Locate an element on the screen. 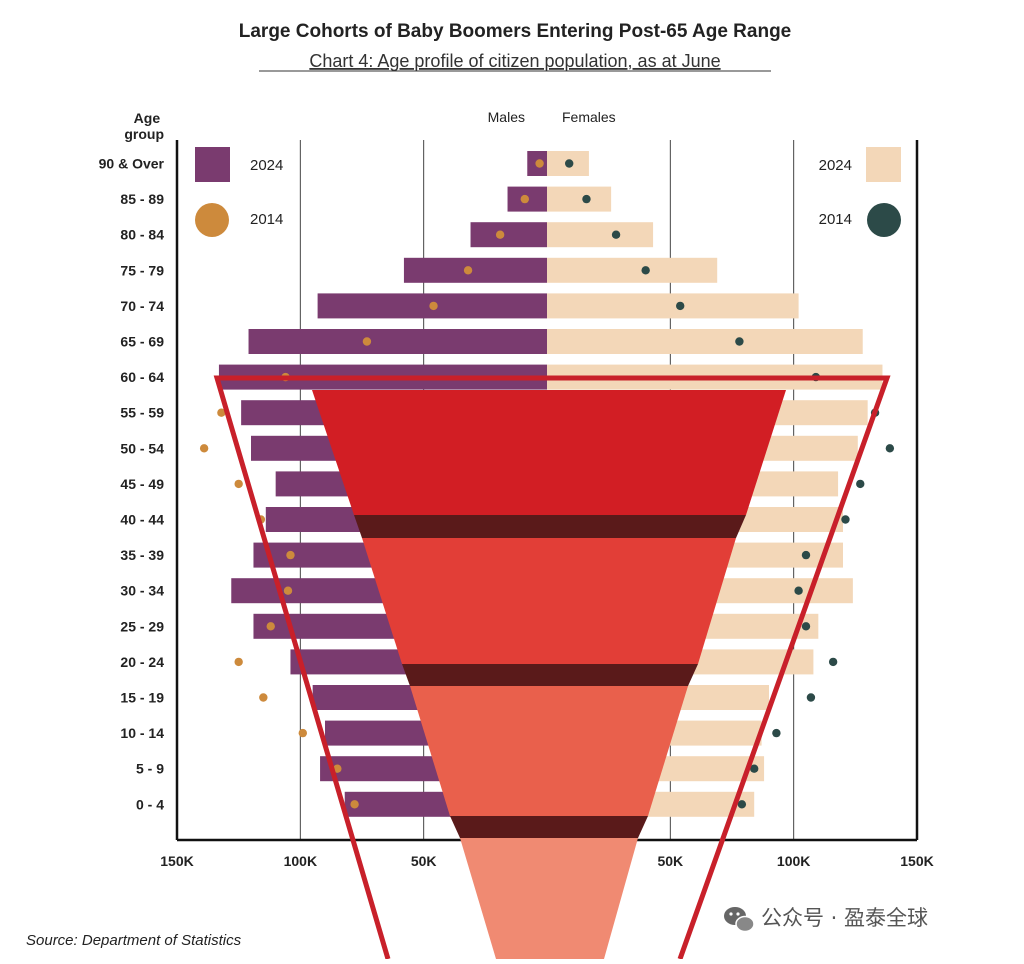 Image resolution: width=1024 pixels, height=964 pixels. yaxis-title-line-2: group is located at coordinates (144, 134).